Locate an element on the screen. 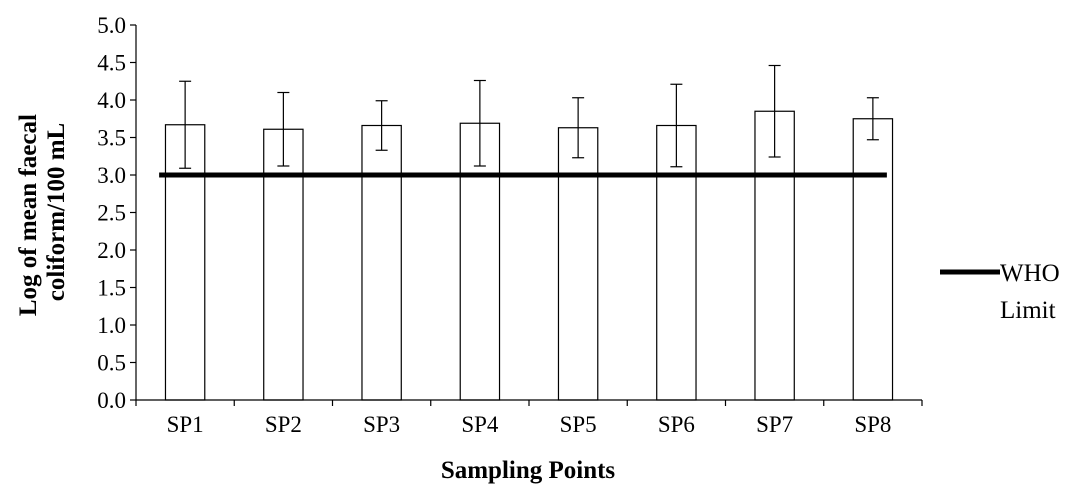  y-tick-label: 1.5 is located at coordinates (111, 288).